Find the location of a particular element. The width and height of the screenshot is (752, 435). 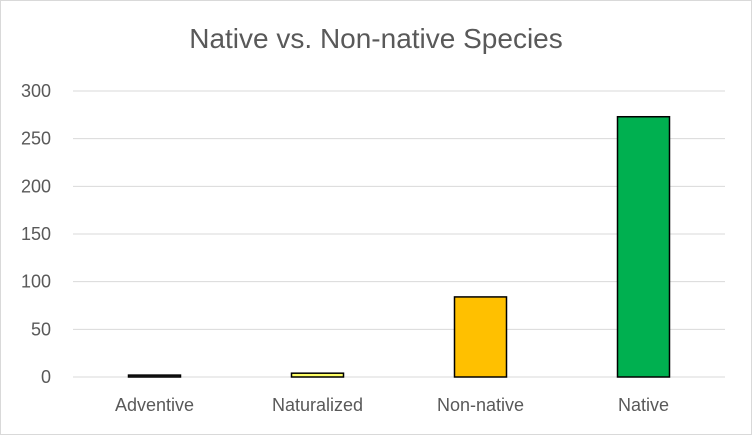

y-tick-label-300: 300 is located at coordinates (36, 91).